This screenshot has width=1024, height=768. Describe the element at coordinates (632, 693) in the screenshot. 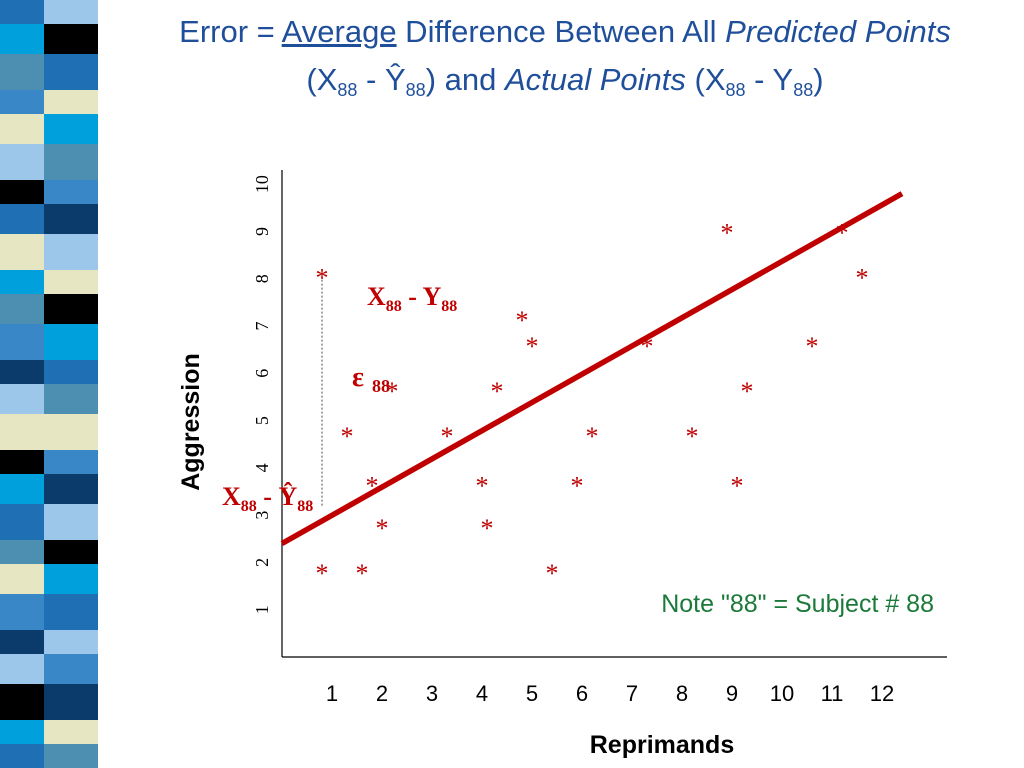

I see `x-tick-label: 7` at that location.